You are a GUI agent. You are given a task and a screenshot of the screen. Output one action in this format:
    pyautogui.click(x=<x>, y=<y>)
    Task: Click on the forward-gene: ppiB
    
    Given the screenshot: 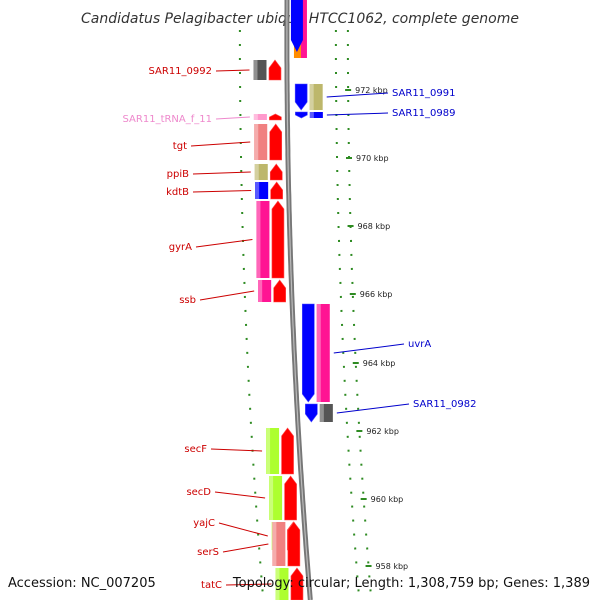 What is the action you would take?
    pyautogui.click(x=225, y=172)
    